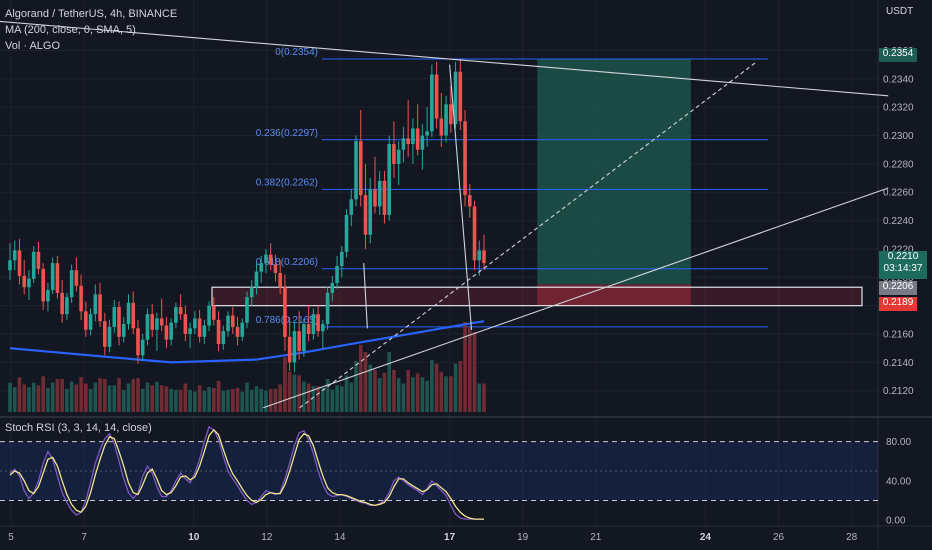  I want to click on trendline, so click(365, 296).